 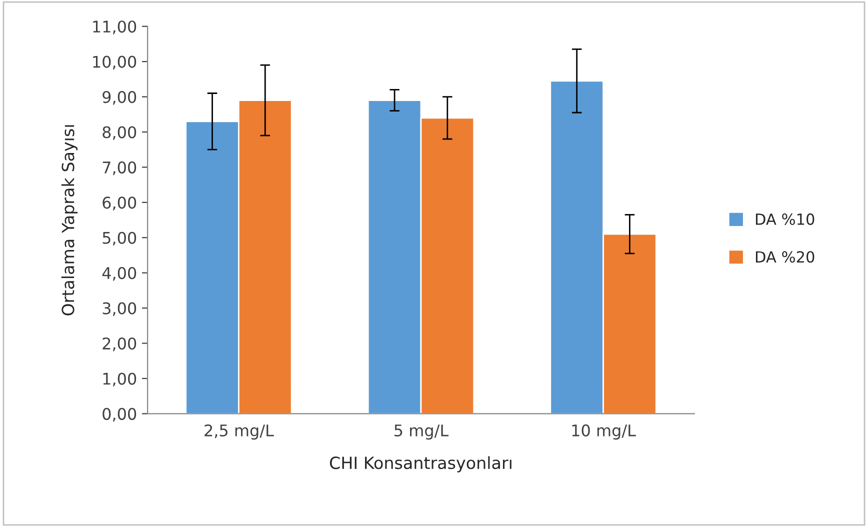 I want to click on y-tick-label: 5,00, so click(x=119, y=239).